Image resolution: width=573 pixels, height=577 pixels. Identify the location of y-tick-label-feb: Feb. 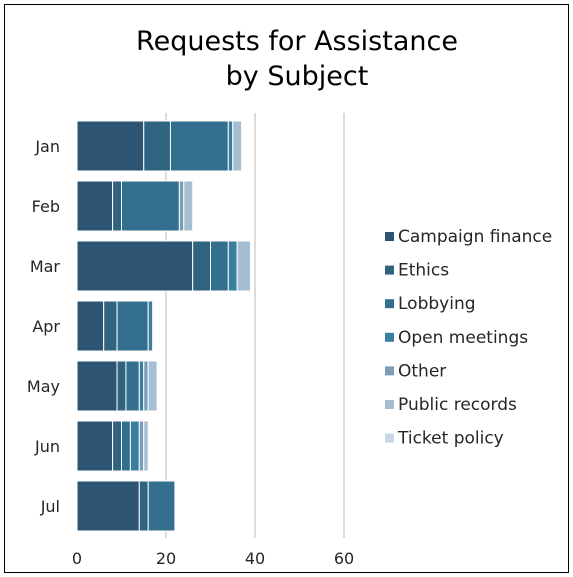
(46, 206).